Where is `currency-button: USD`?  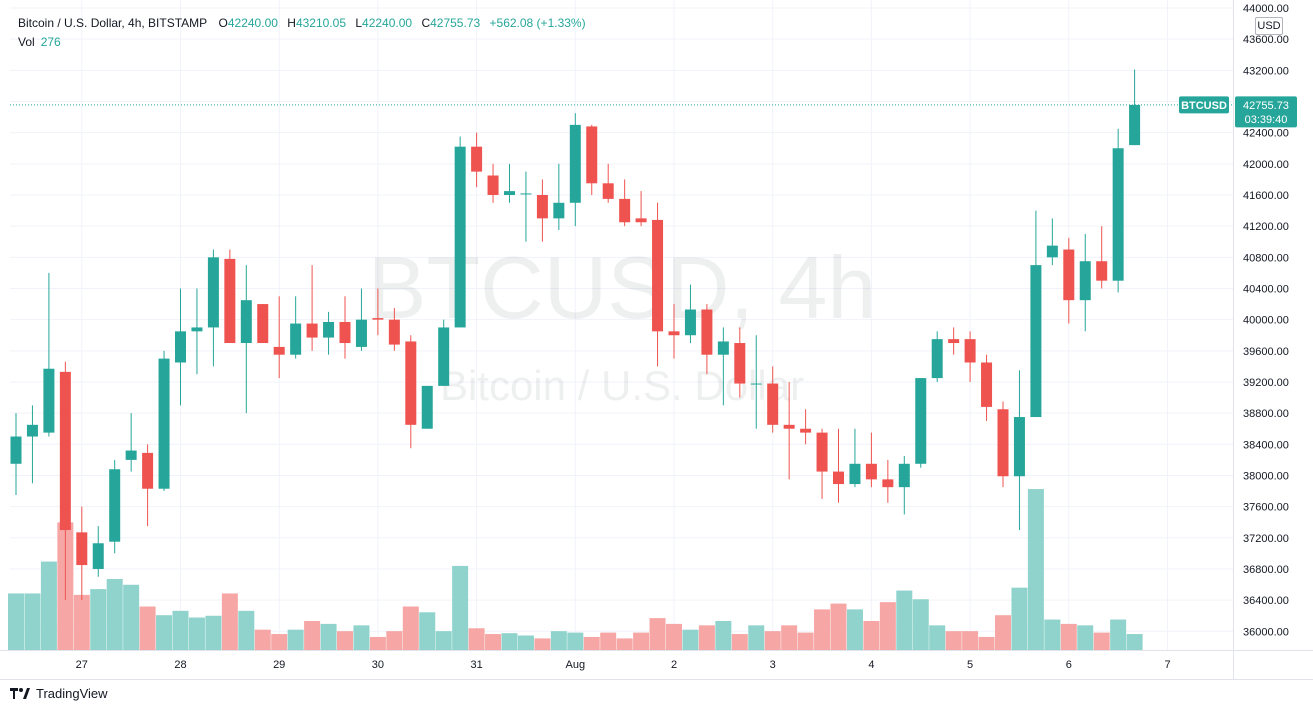
currency-button: USD is located at coordinates (1269, 26).